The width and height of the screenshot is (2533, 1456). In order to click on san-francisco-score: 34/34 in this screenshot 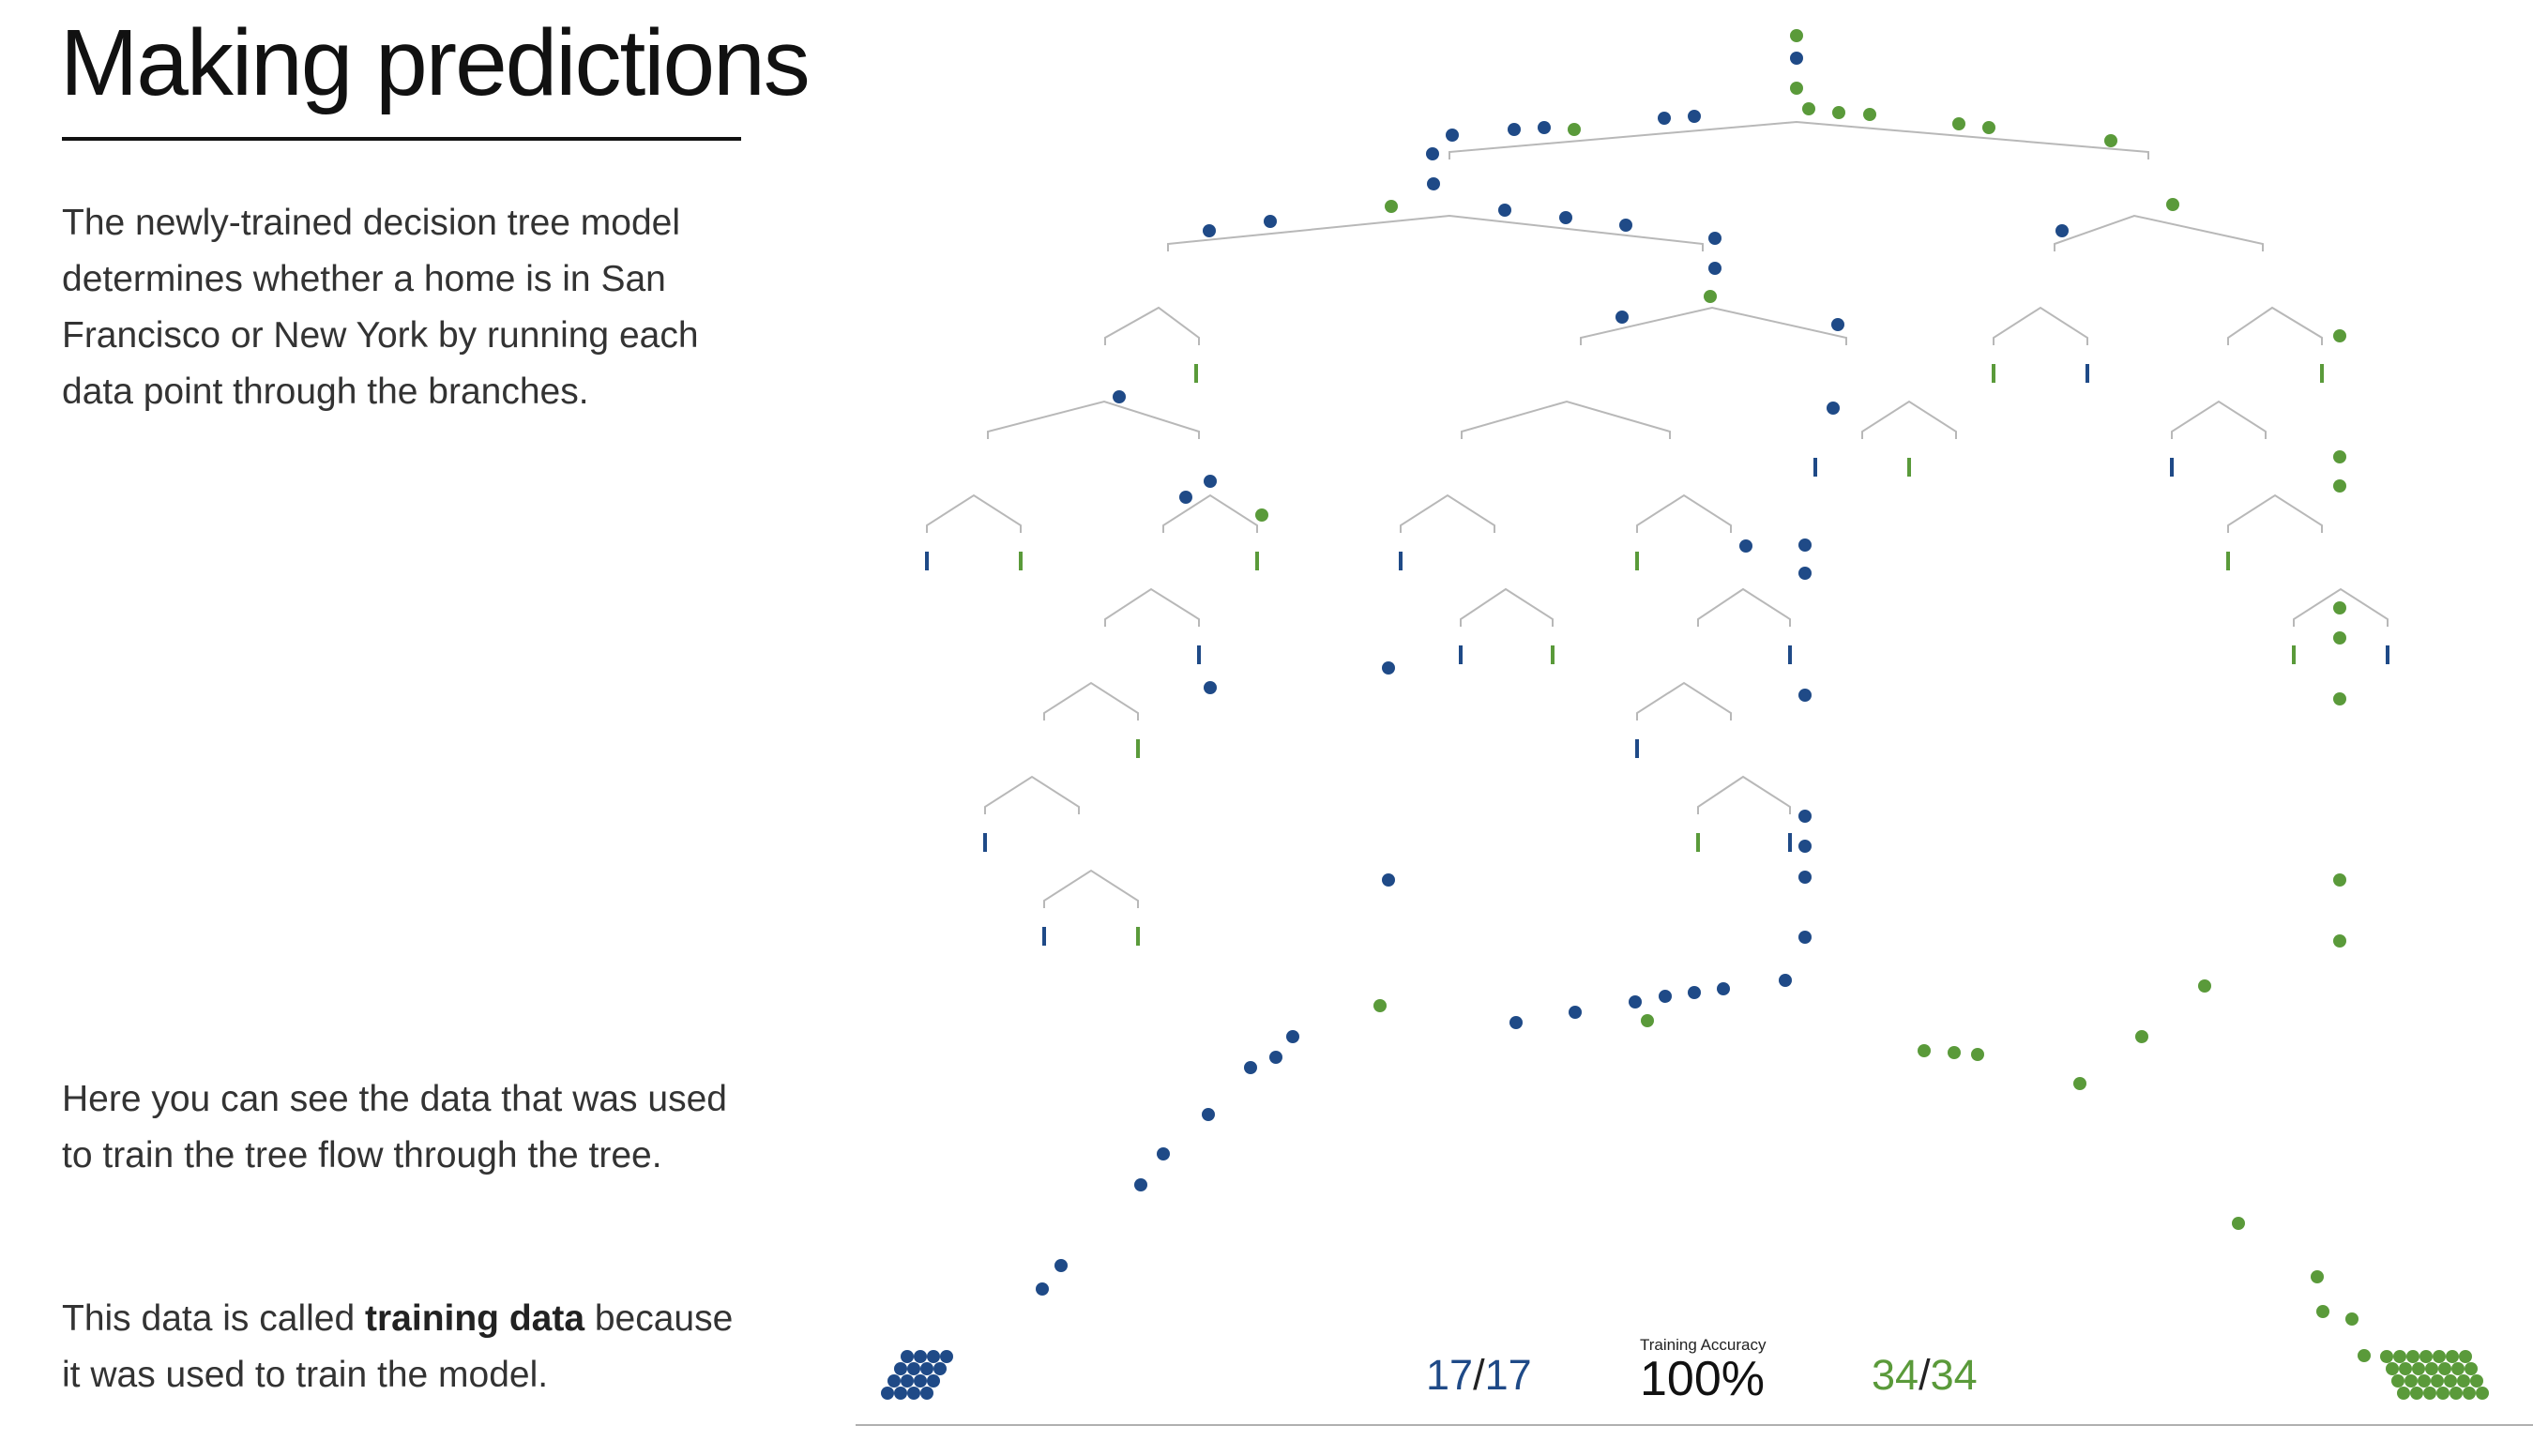, I will do `click(1925, 1375)`.